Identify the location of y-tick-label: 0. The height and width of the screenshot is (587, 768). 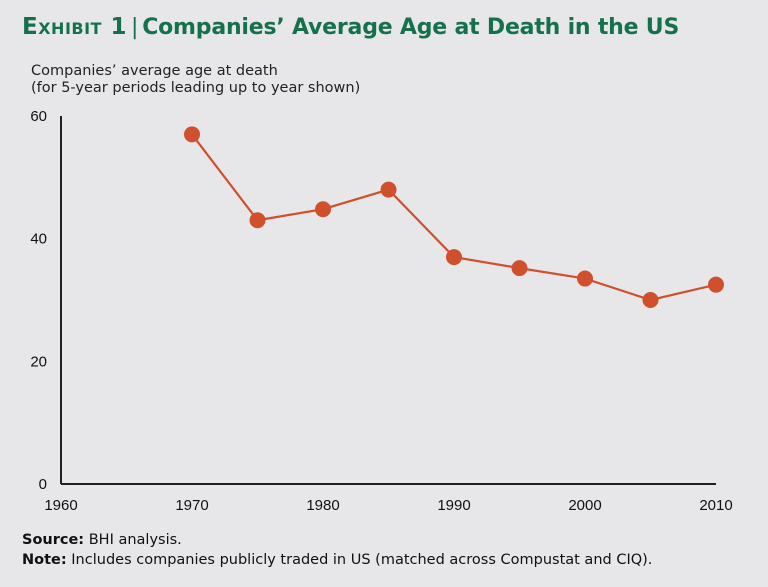
(43, 484).